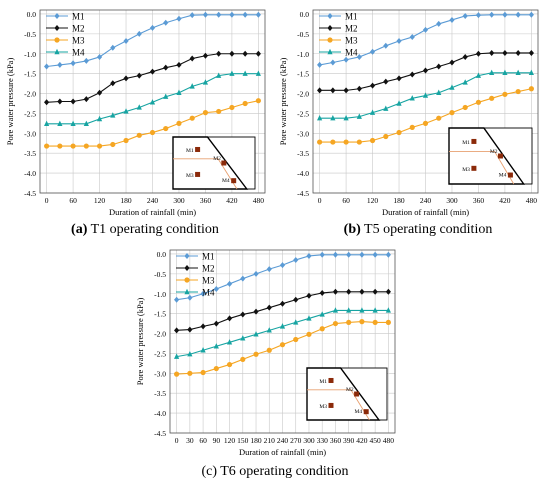  What do you see at coordinates (487, 156) in the screenshot?
I see `inset-slope-profile` at bounding box center [487, 156].